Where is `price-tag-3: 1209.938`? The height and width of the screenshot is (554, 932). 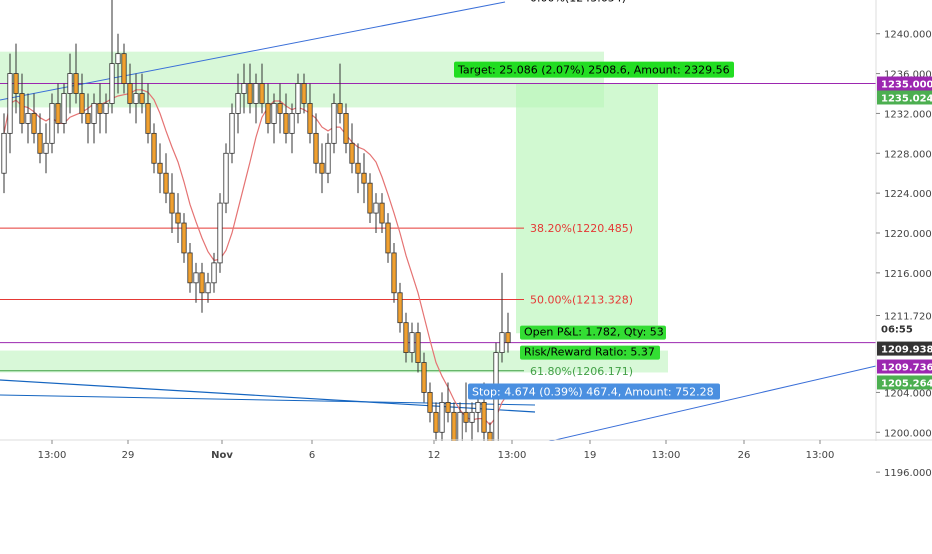
price-tag-3: 1209.938 is located at coordinates (904, 348).